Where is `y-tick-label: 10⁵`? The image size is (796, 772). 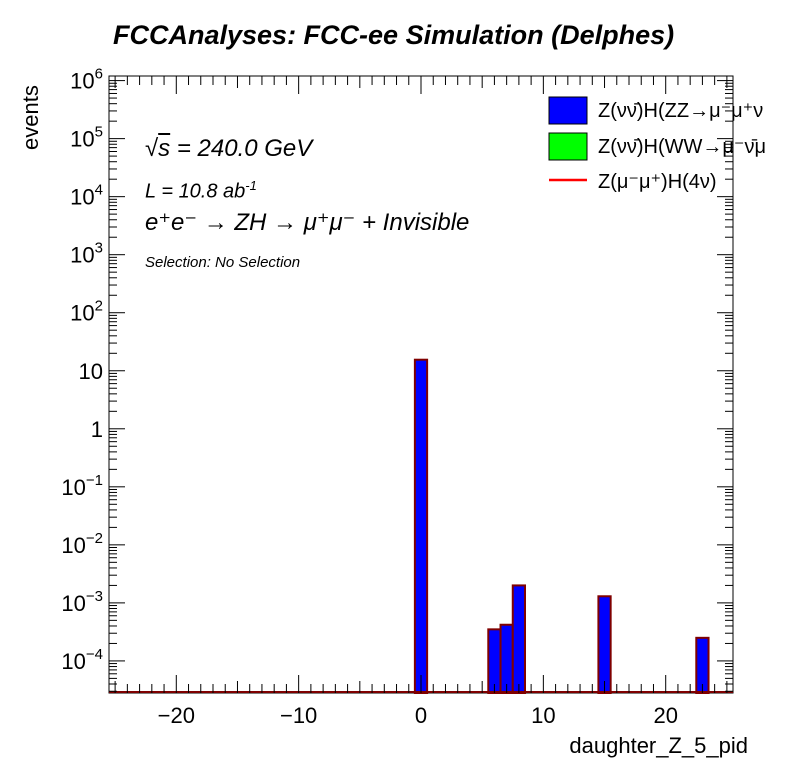 y-tick-label: 10⁵ is located at coordinates (86, 138).